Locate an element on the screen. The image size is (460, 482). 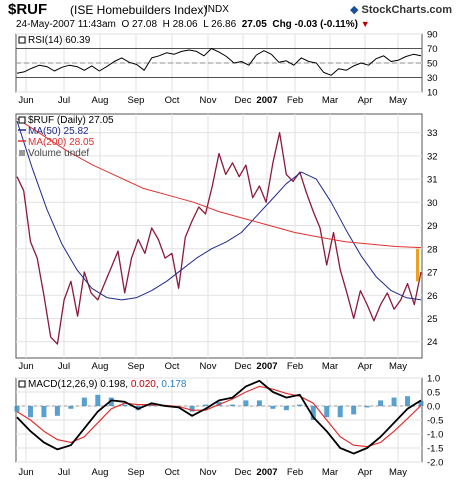
rsi-x-tick: Mar is located at coordinates (330, 100).